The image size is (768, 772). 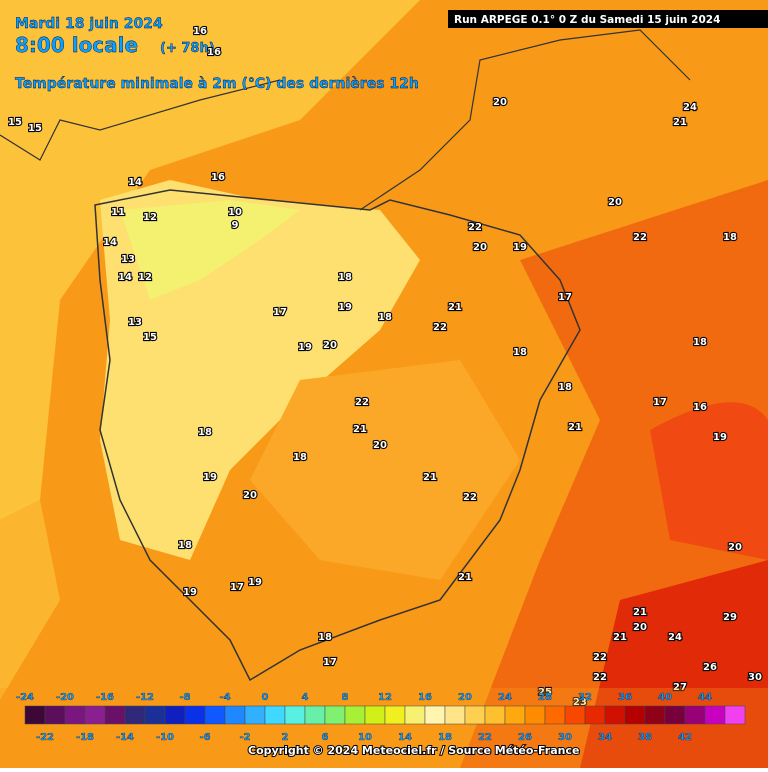 I want to click on time: 8:00 locale, so click(x=76, y=45).